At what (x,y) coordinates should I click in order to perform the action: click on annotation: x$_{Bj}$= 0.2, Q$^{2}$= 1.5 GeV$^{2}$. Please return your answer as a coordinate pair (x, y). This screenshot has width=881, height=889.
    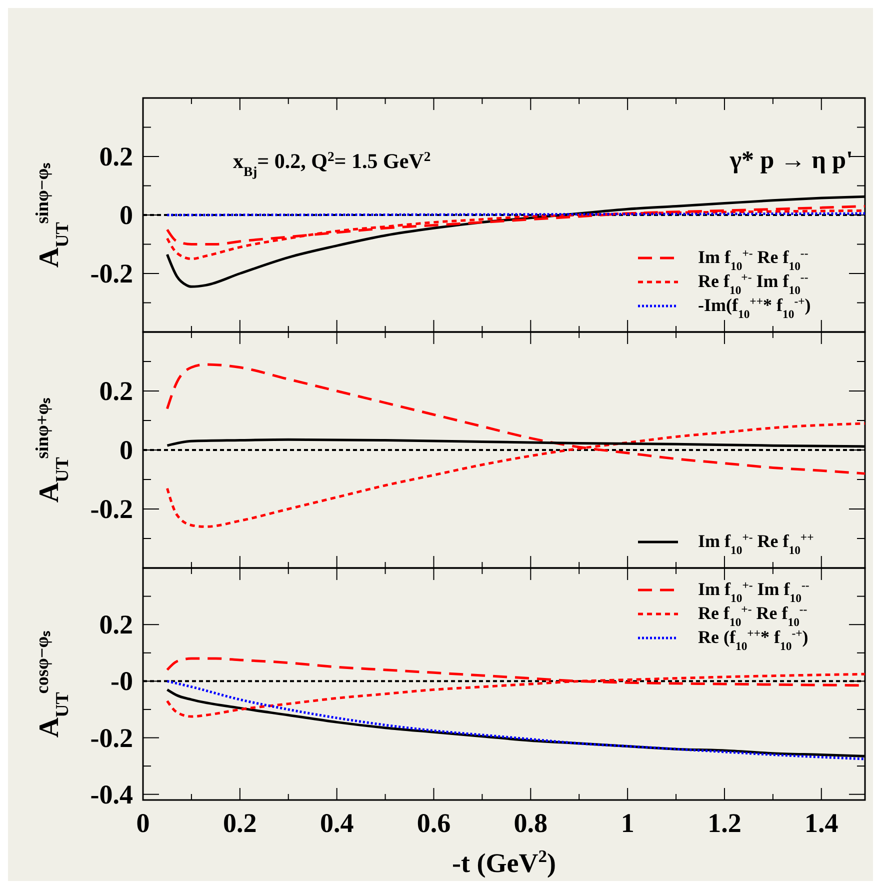
    Looking at the image, I should click on (332, 163).